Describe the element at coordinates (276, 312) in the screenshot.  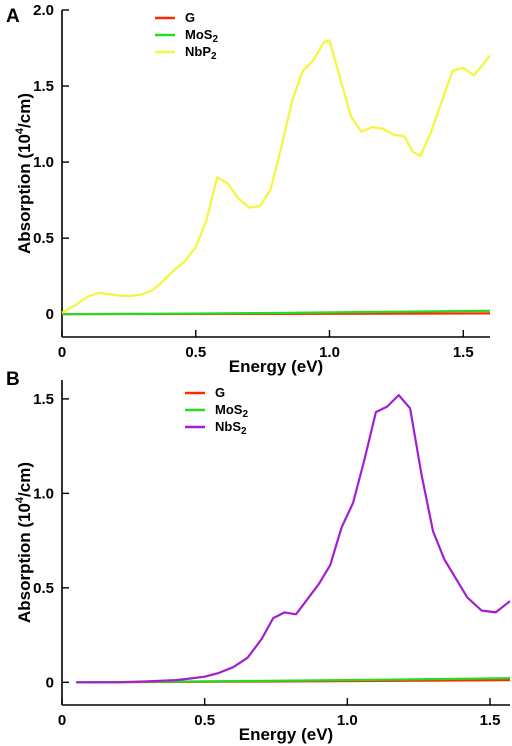
I see `series-line-mos2` at that location.